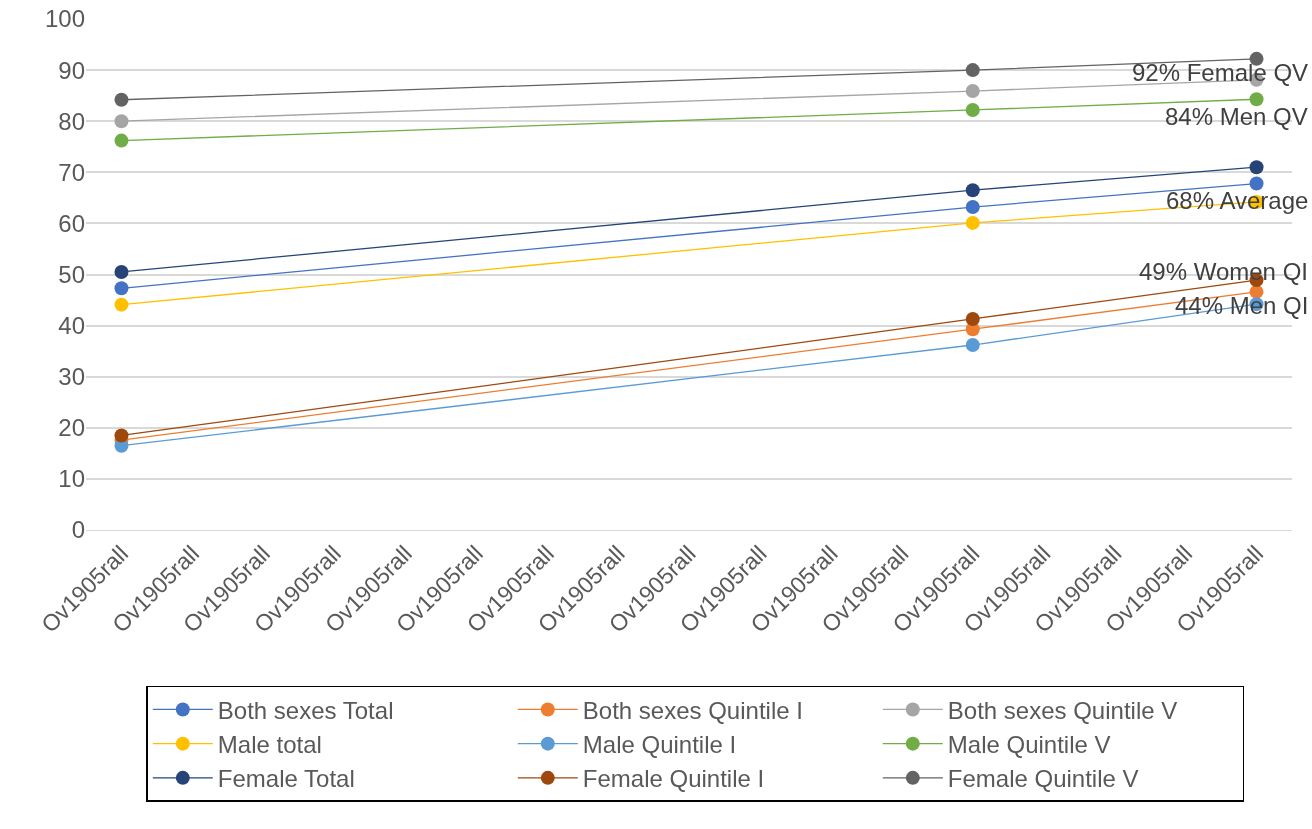 The image size is (1312, 829). Describe the element at coordinates (71, 223) in the screenshot. I see `y-tick-label: 60` at that location.